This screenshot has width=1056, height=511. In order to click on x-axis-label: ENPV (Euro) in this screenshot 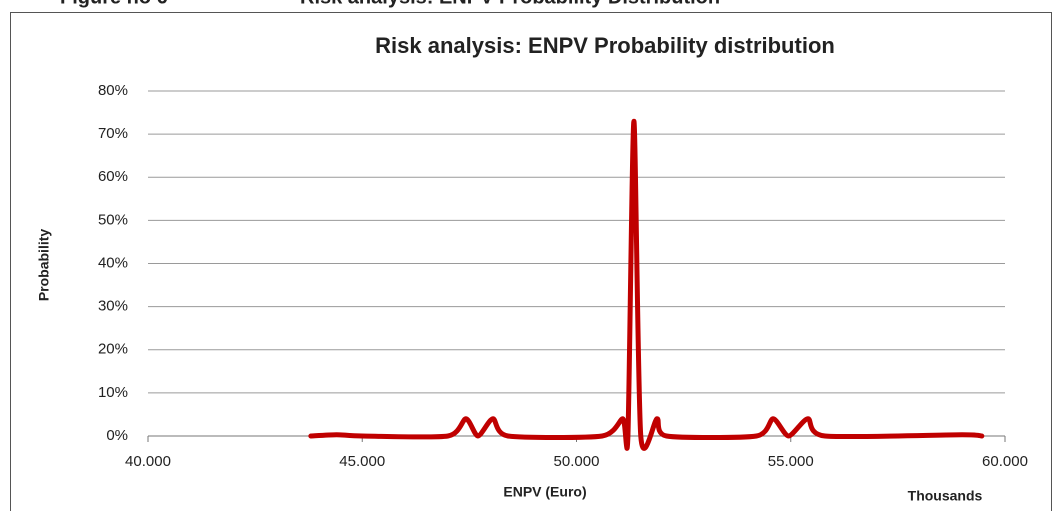, I will do `click(544, 492)`.